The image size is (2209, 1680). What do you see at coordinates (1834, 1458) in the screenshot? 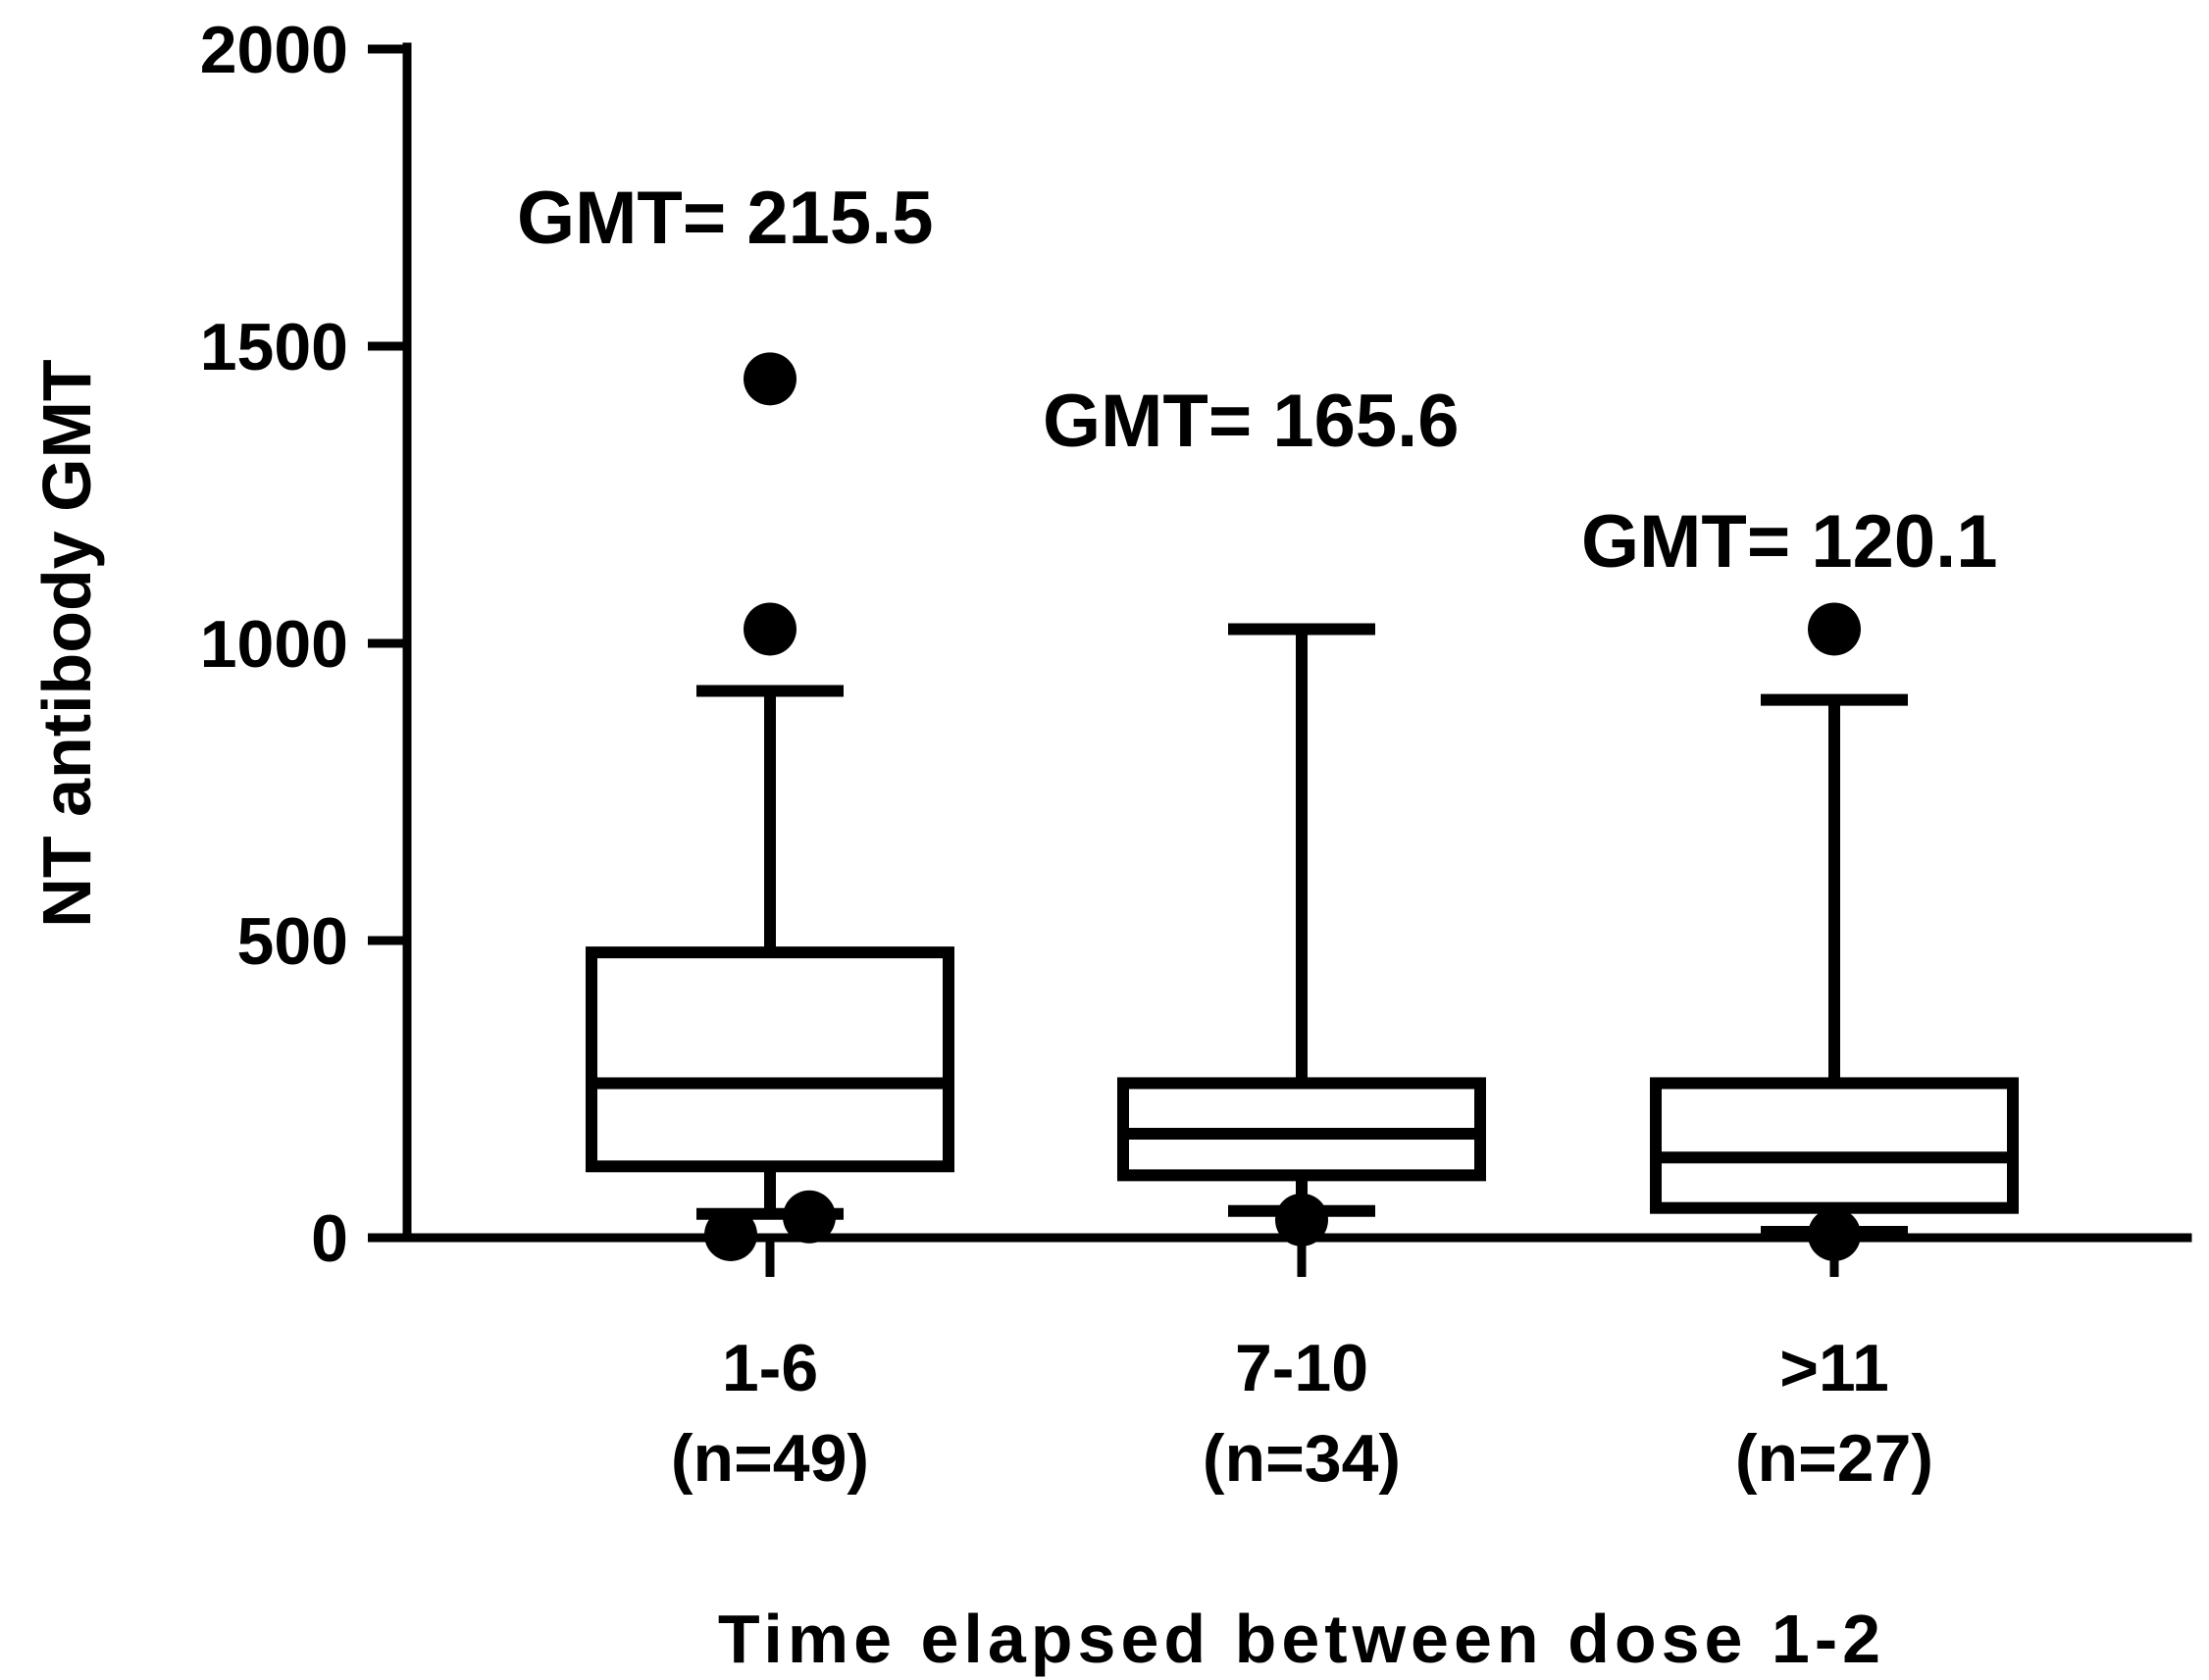
I see `x-category-n-label: (n=27)` at bounding box center [1834, 1458].